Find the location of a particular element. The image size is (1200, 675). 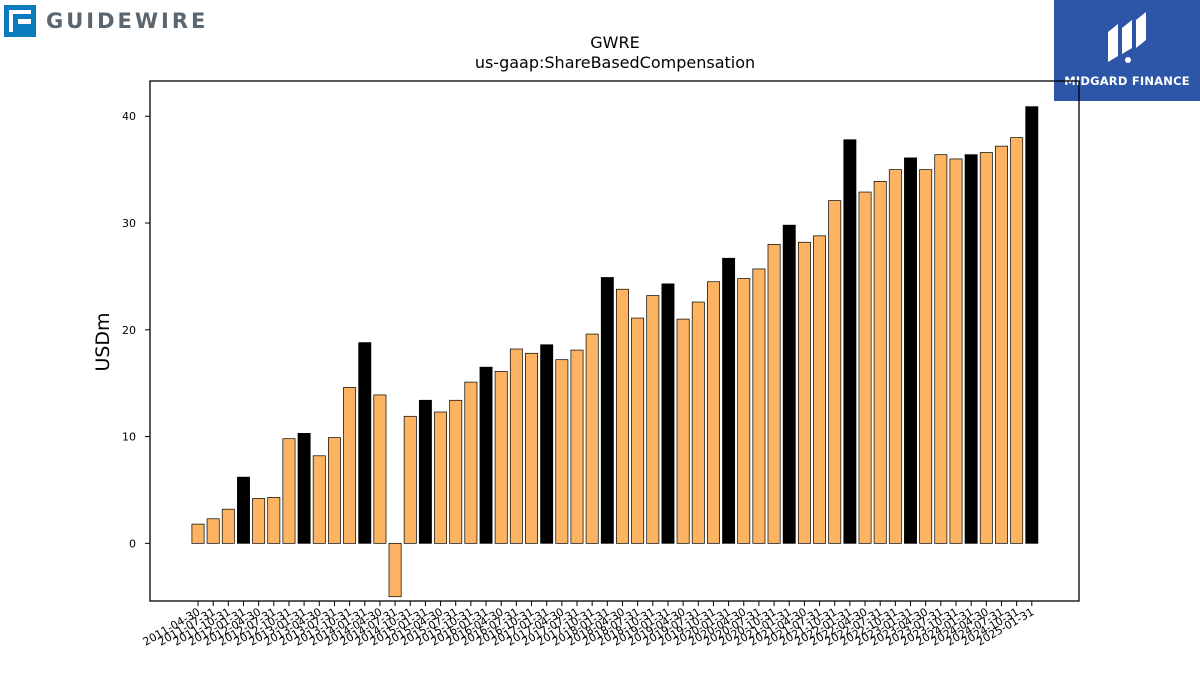

y-axis: 0 10 20 30 40 is located at coordinates (136, 330).